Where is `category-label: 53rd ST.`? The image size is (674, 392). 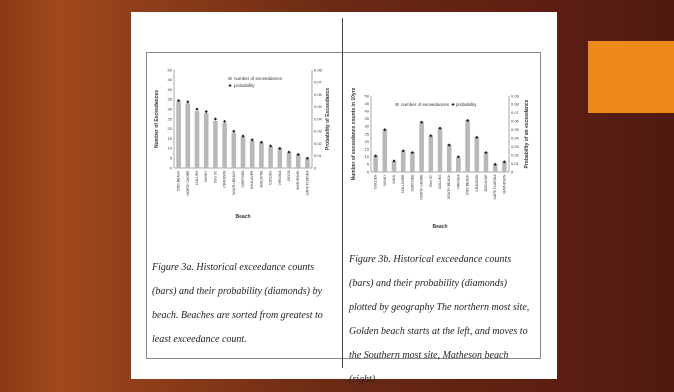
category-label: 53rd ST. is located at coordinates (215, 176).